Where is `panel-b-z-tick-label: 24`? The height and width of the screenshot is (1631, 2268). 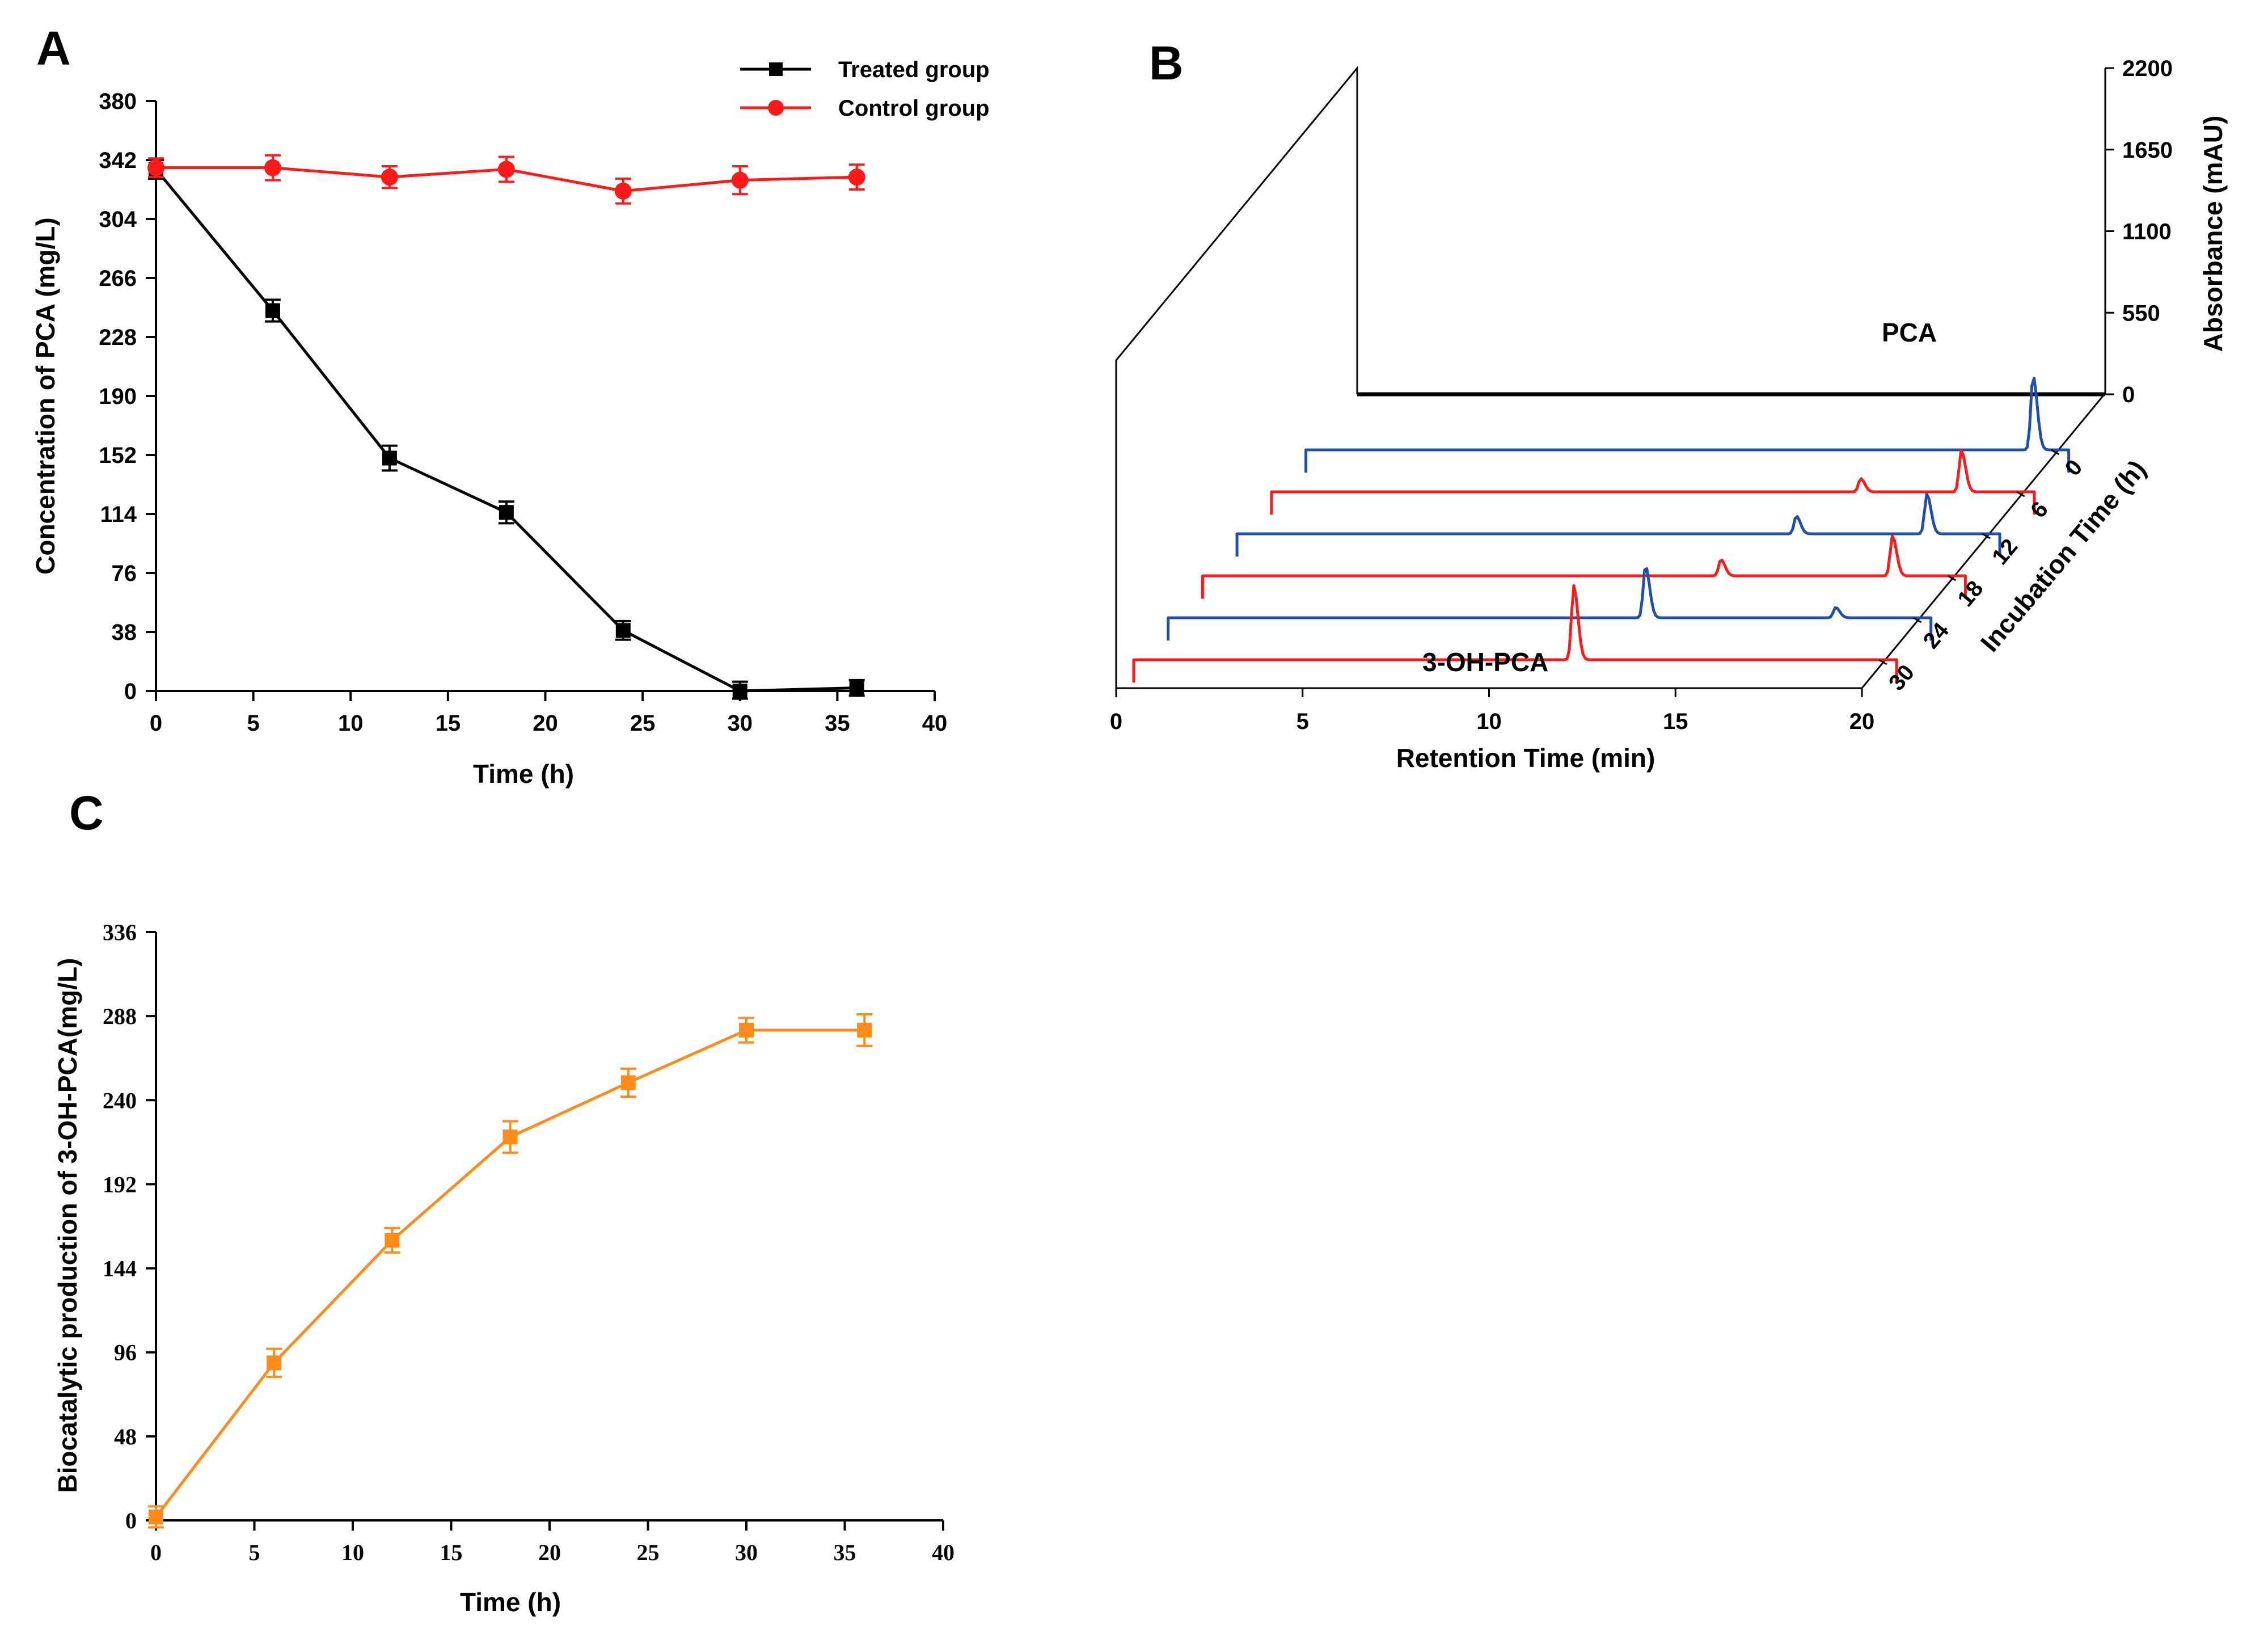
panel-b-z-tick-label: 24 is located at coordinates (1937, 636).